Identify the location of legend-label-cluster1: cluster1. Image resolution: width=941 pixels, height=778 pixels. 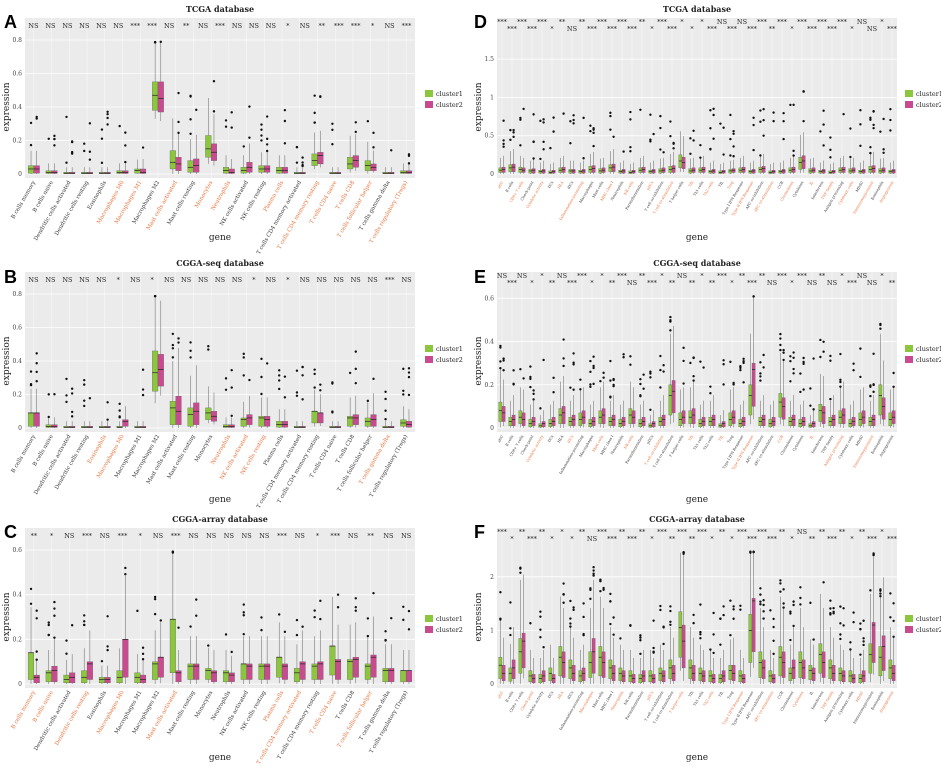
(928, 94).